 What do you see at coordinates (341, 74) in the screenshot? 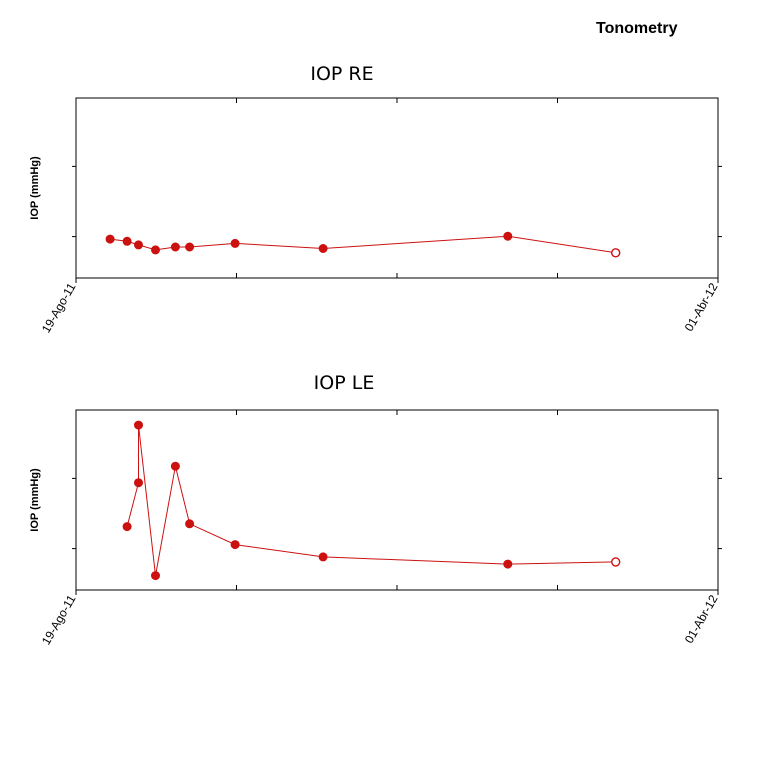
I see `chart-title: IOP RE` at bounding box center [341, 74].